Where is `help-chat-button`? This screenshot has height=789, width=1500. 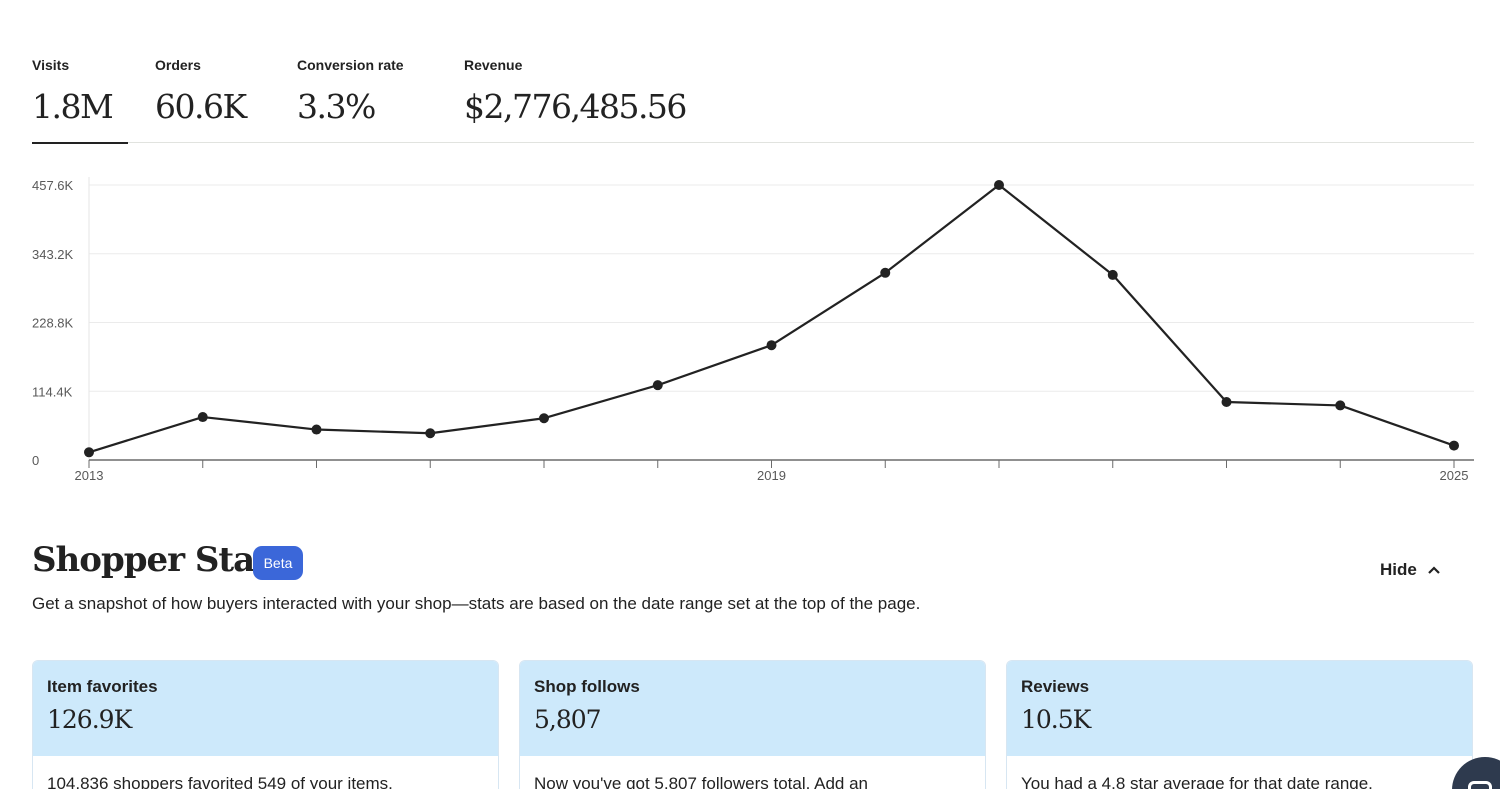 help-chat-button is located at coordinates (1476, 773).